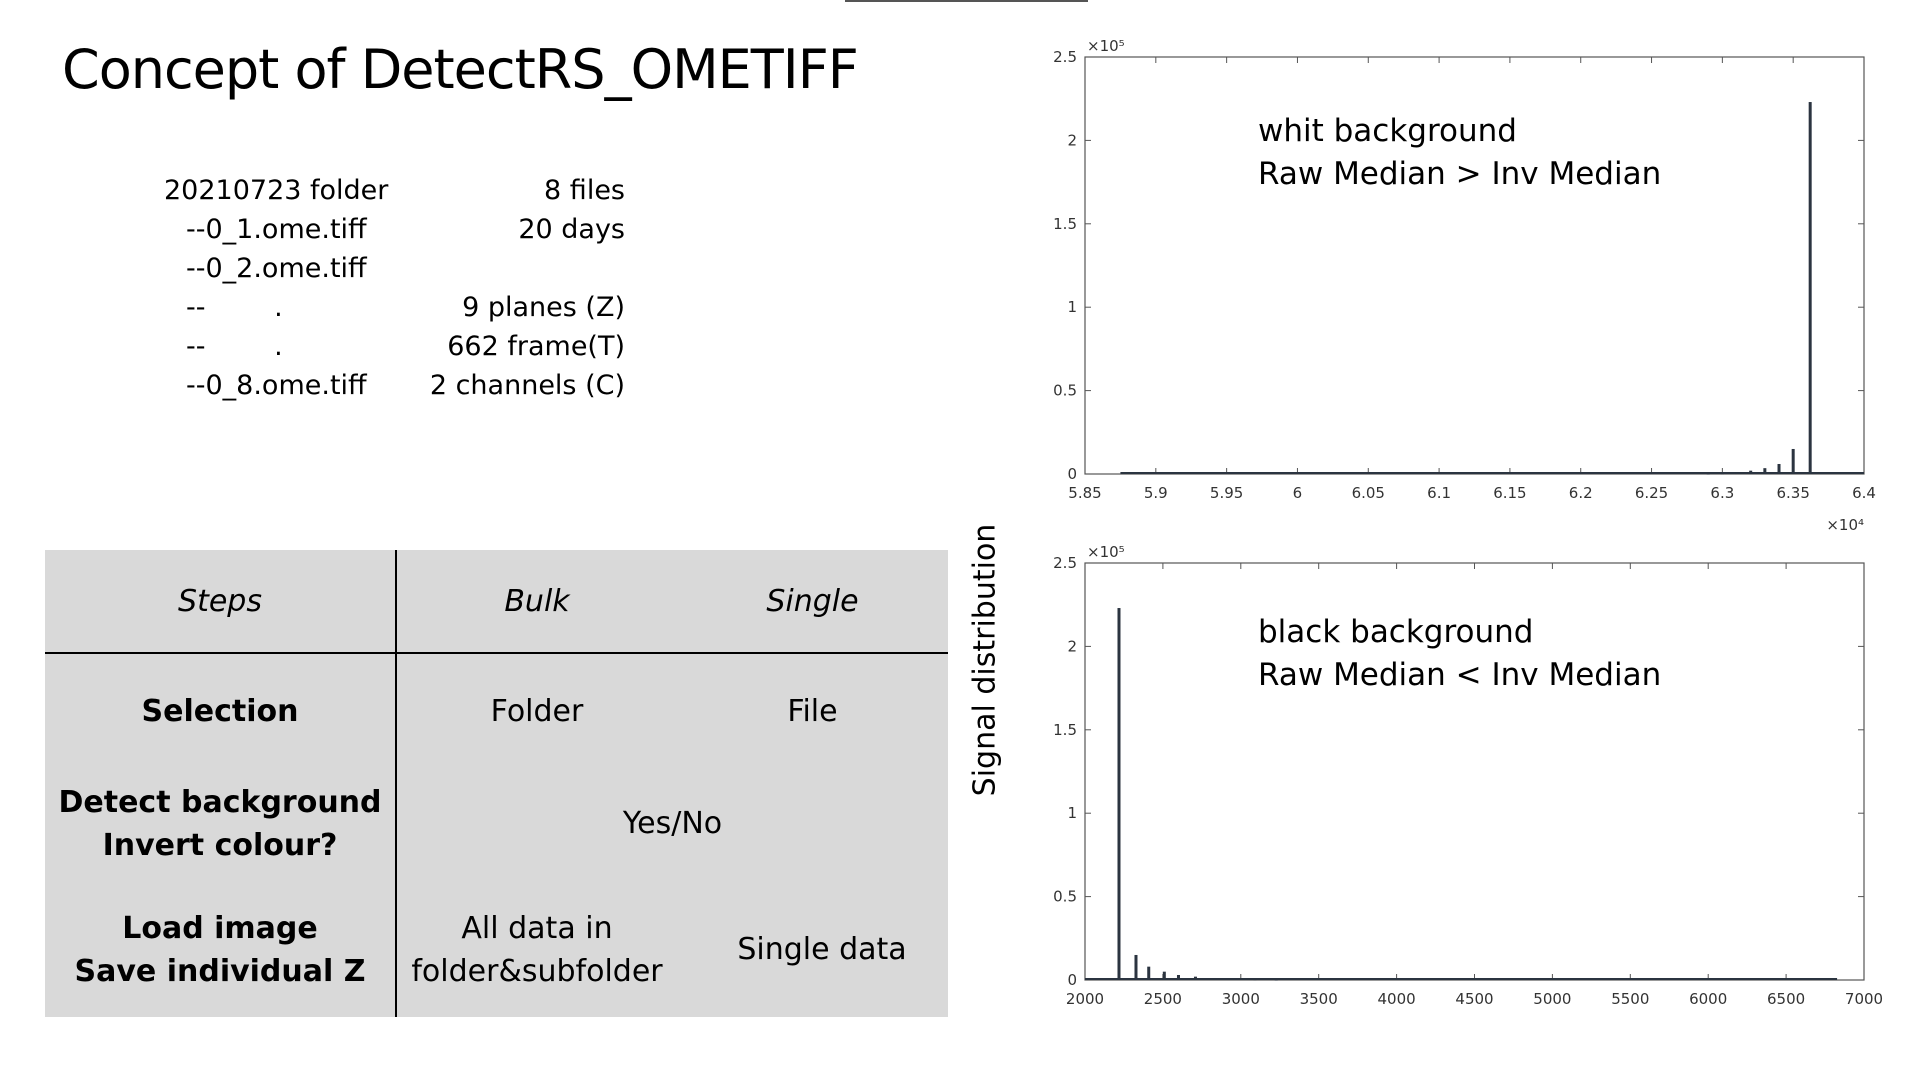  I want to click on bottom-x-tick-label: 3500, so click(1319, 999).